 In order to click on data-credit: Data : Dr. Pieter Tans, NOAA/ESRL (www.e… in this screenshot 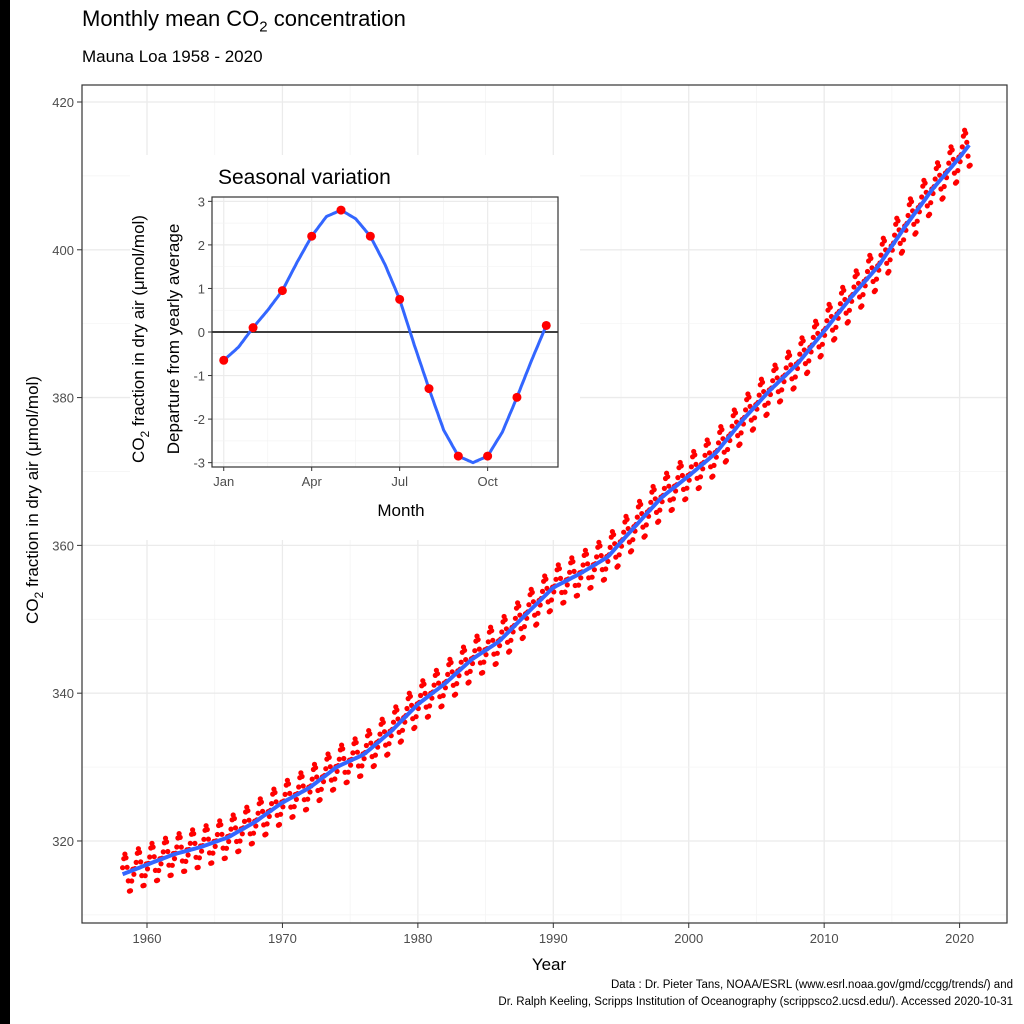, I will do `click(755, 994)`.